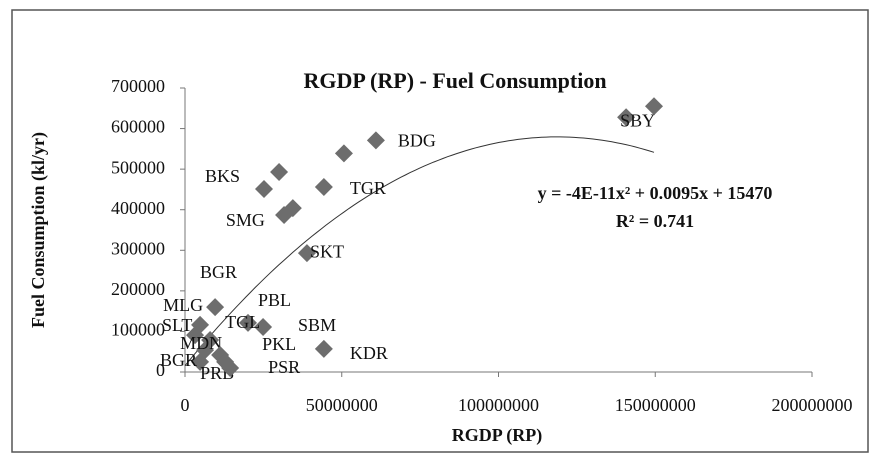 The width and height of the screenshot is (875, 461). Describe the element at coordinates (655, 193) in the screenshot. I see `trendline-equation: y = -4E-11x² + 0.0095x + 15470` at that location.